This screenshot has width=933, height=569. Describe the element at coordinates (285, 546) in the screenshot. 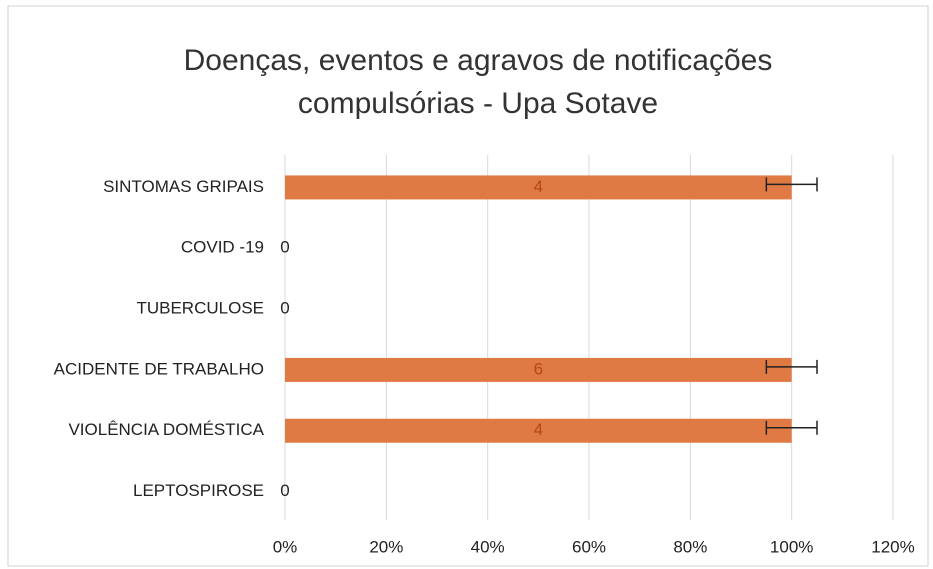

I see `x-tick-label: 0%` at that location.